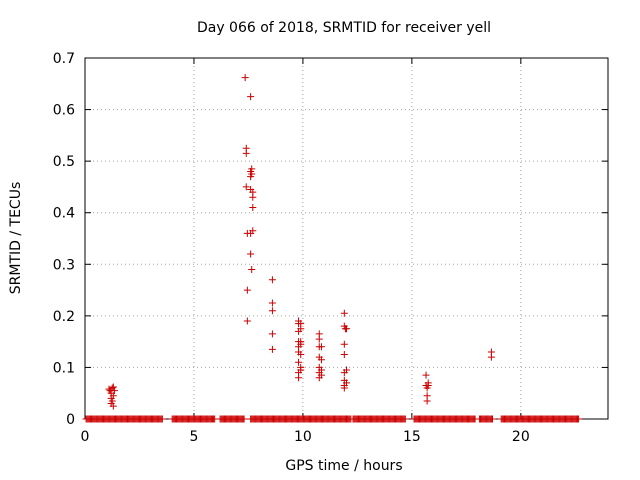  I want to click on y-tick-label: 0.7, so click(64, 59).